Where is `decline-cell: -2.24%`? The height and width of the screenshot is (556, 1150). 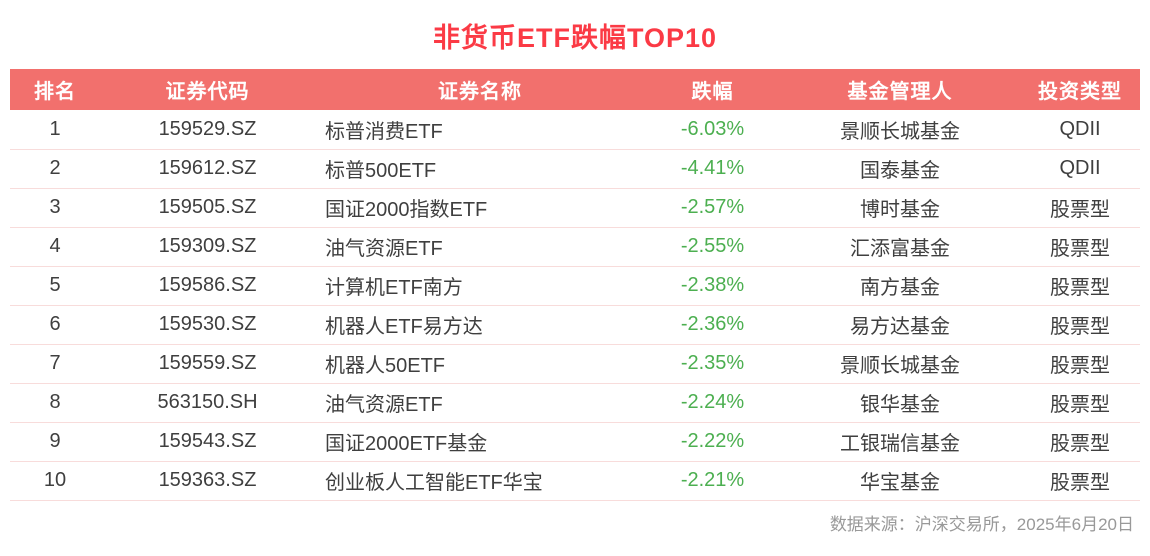
decline-cell: -2.24% is located at coordinates (712, 403).